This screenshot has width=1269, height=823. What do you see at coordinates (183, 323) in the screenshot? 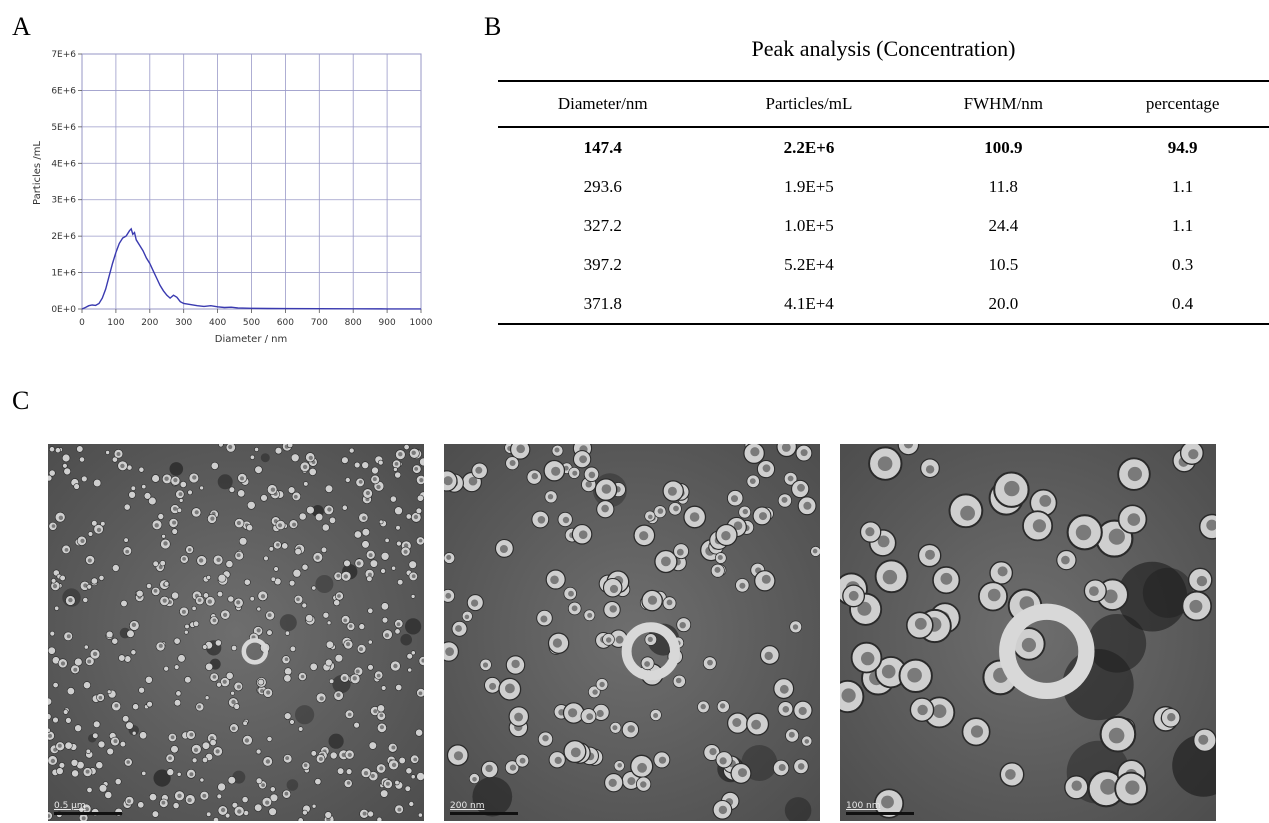
I see `x-tick-label: 300` at bounding box center [183, 323].